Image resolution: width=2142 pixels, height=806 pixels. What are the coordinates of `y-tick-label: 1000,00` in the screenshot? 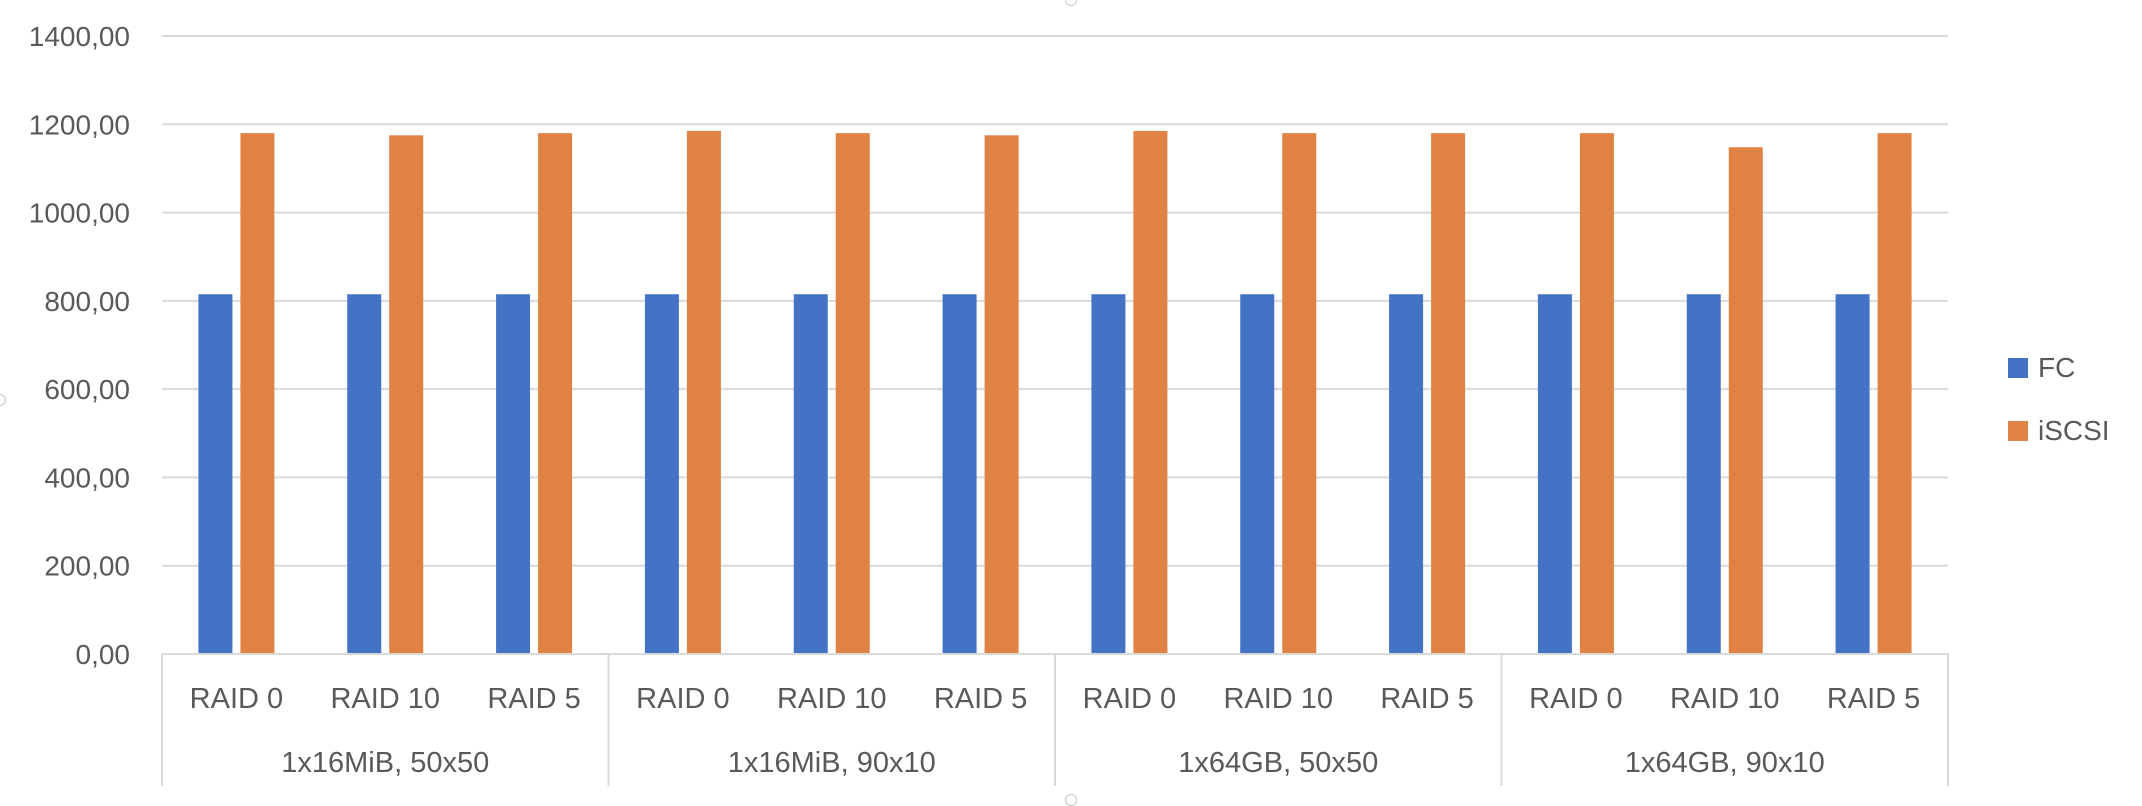 It's located at (79, 213).